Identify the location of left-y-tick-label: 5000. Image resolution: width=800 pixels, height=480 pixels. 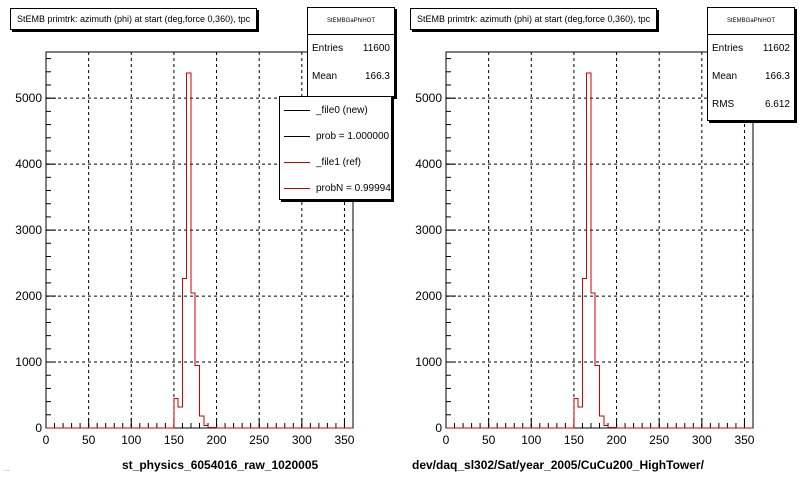
(28, 98).